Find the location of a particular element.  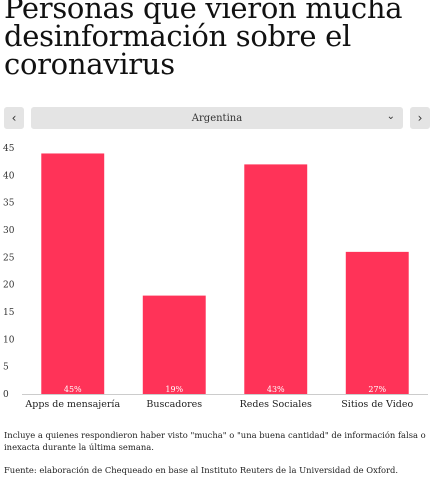

y-tick-label: 30 is located at coordinates (9, 231).